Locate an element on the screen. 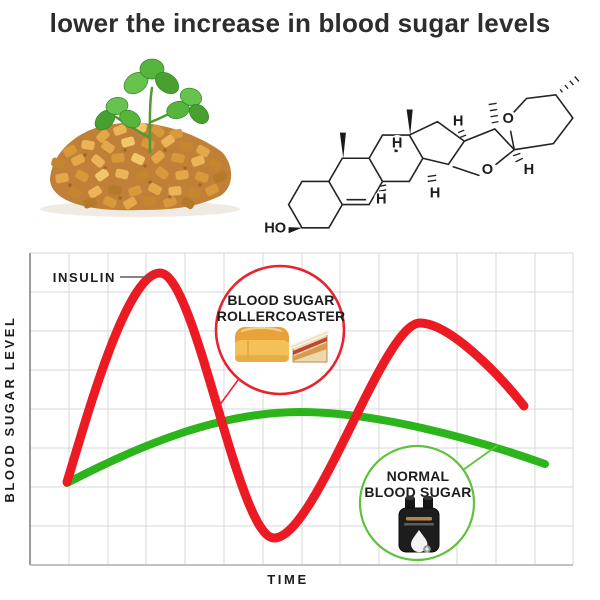  normal-callout: NORMAL BLOOD SUGAR is located at coordinates (428, 503).